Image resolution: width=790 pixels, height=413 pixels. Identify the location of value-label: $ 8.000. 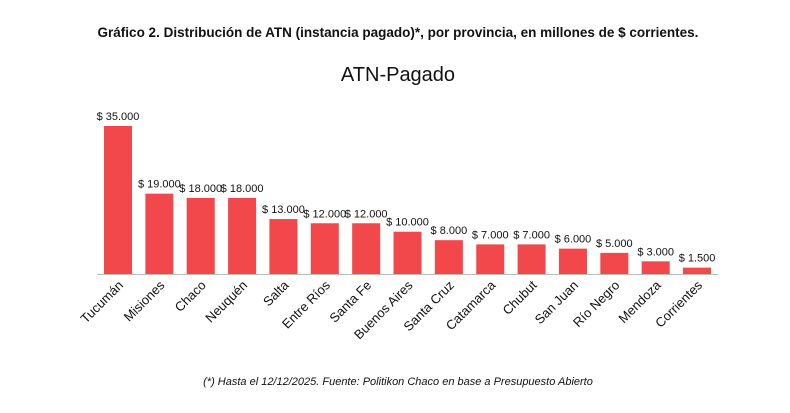
(449, 231).